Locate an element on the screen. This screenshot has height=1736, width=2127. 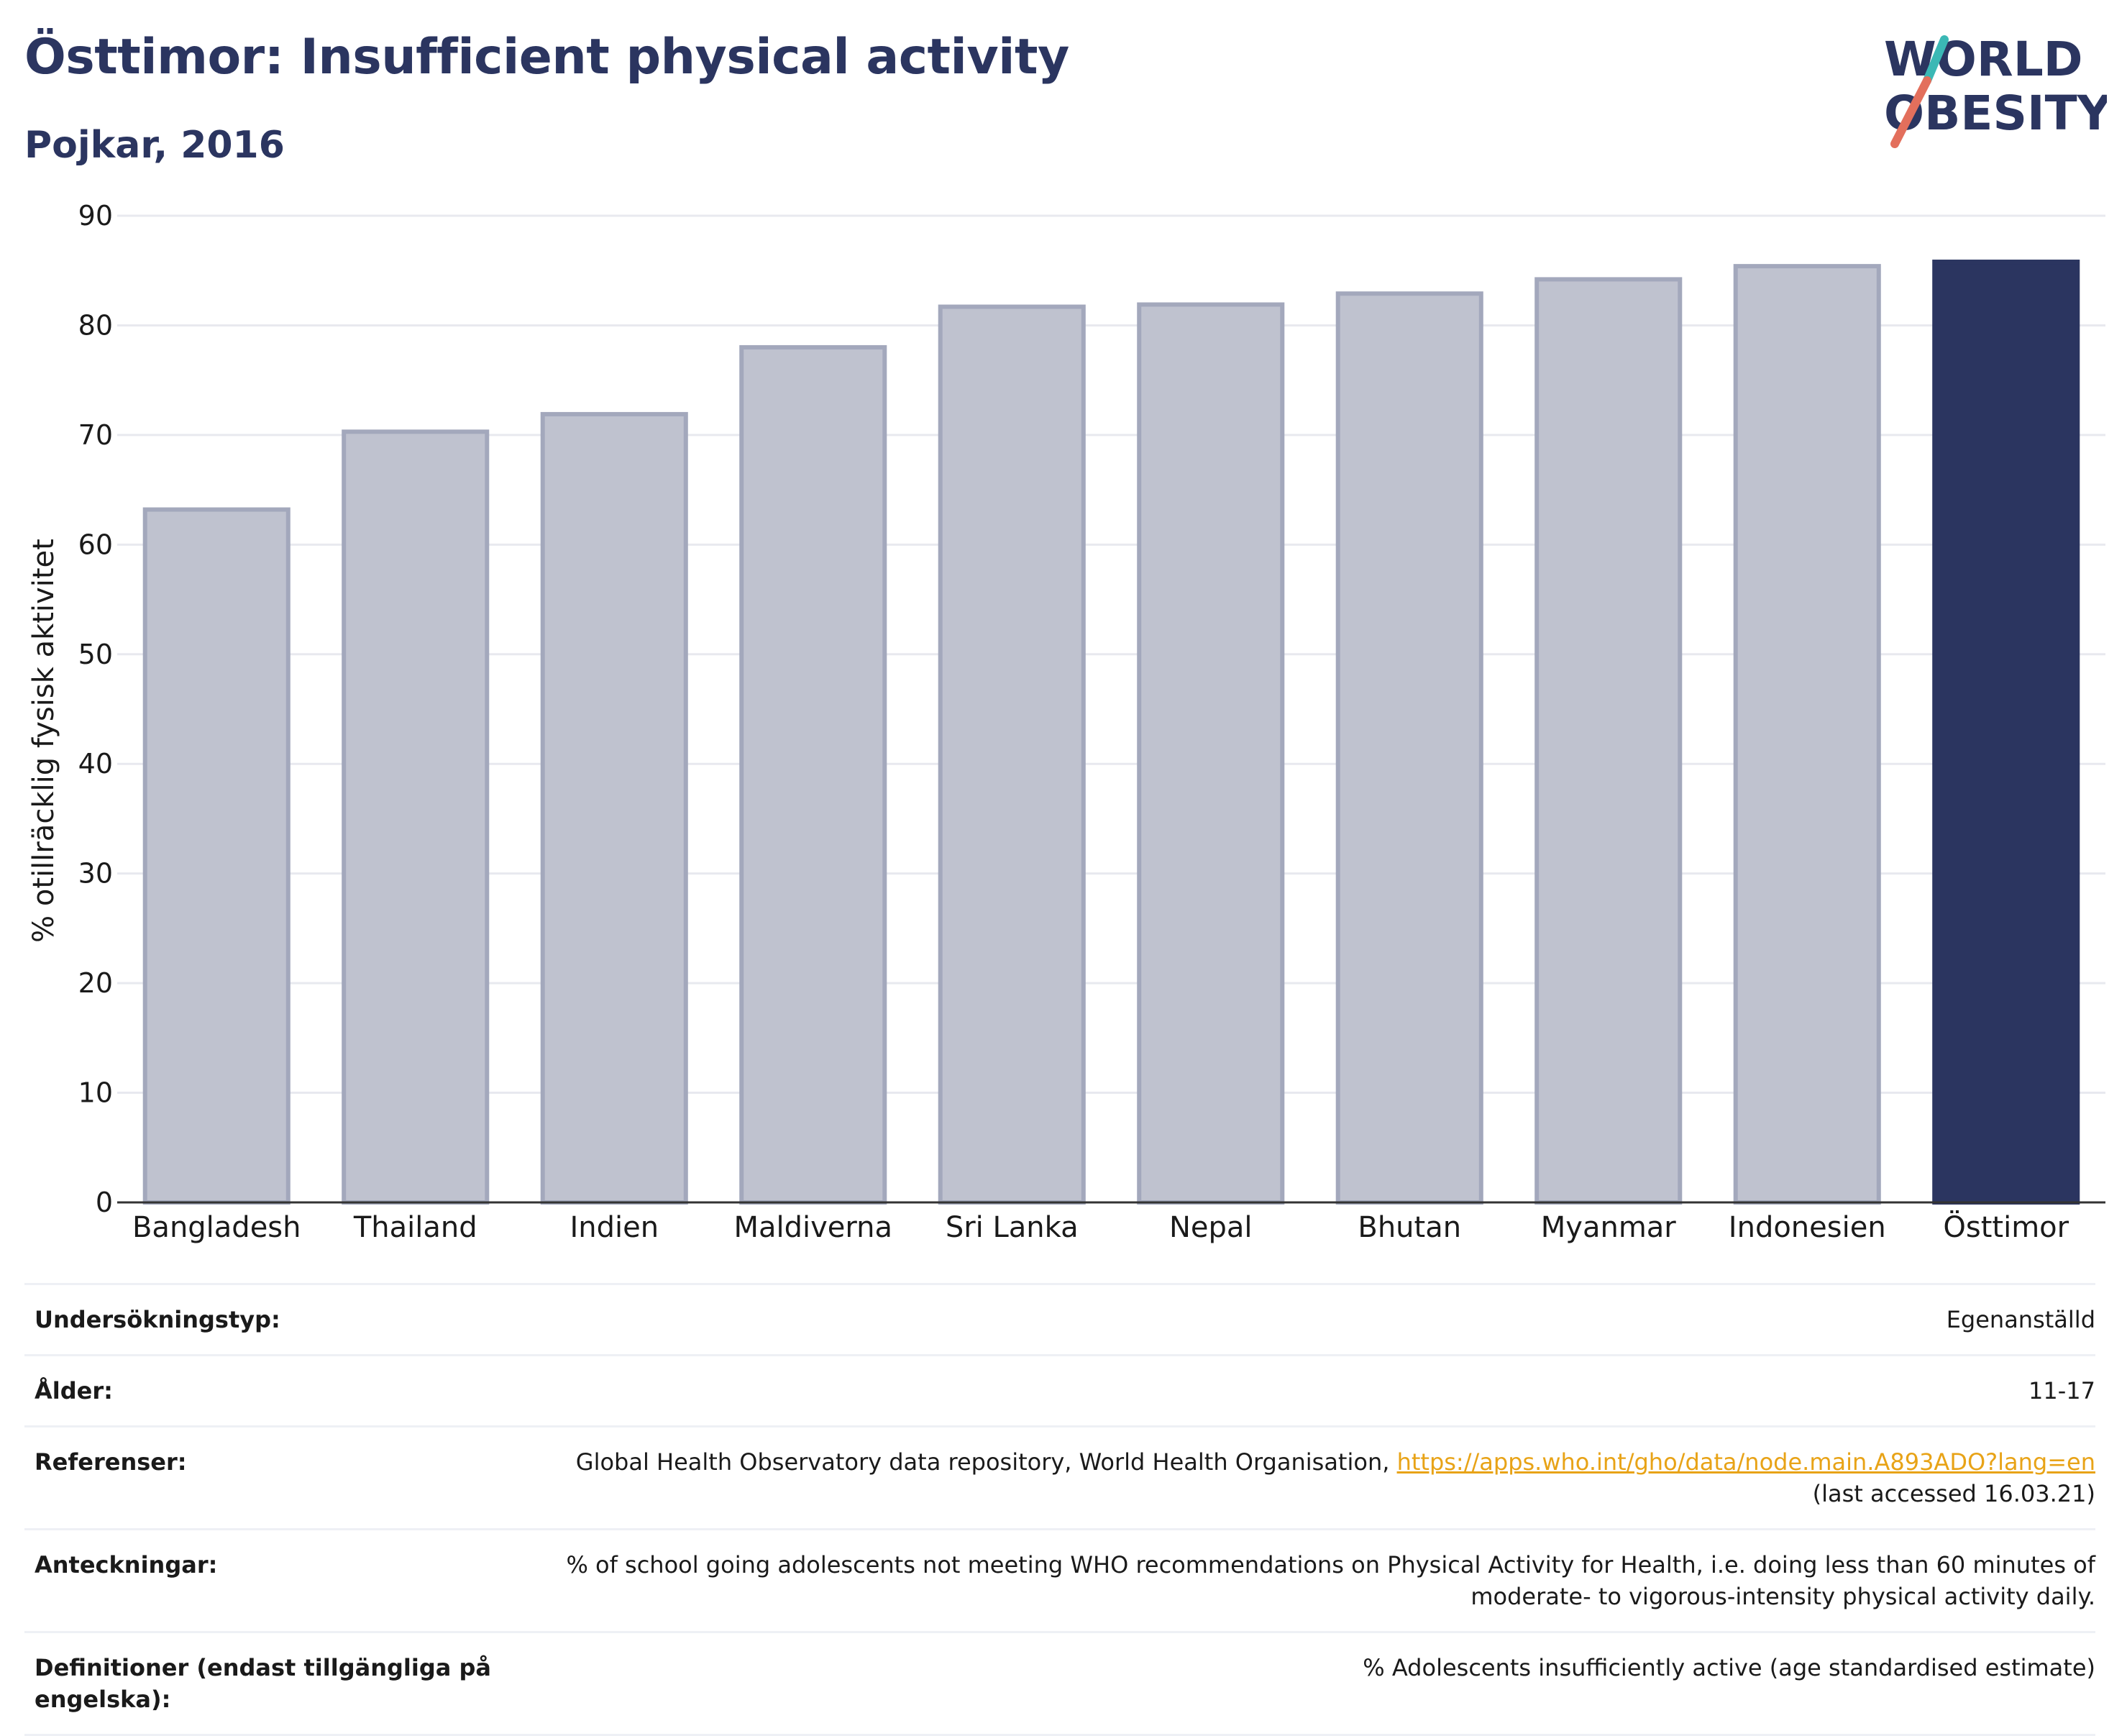
logo-slash-teal is located at coordinates (1936, 60).